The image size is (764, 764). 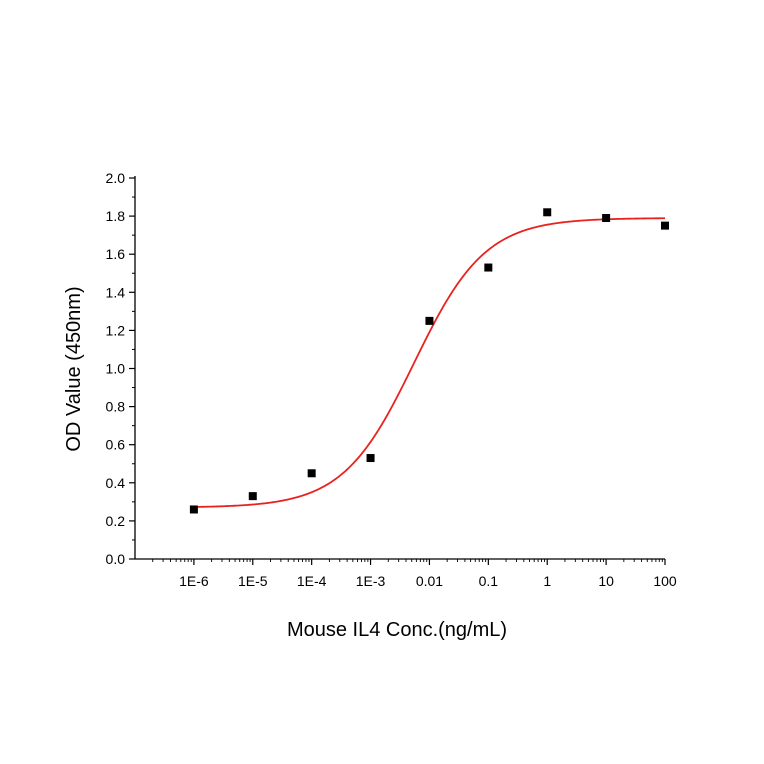 I want to click on x-tick-label: 10, so click(x=606, y=581).